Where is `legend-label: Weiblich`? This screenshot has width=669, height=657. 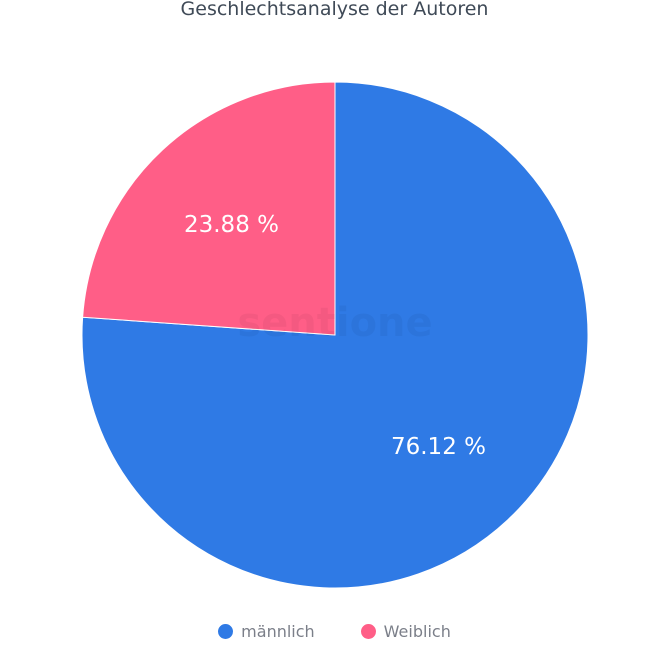
legend-label: Weiblich is located at coordinates (417, 631).